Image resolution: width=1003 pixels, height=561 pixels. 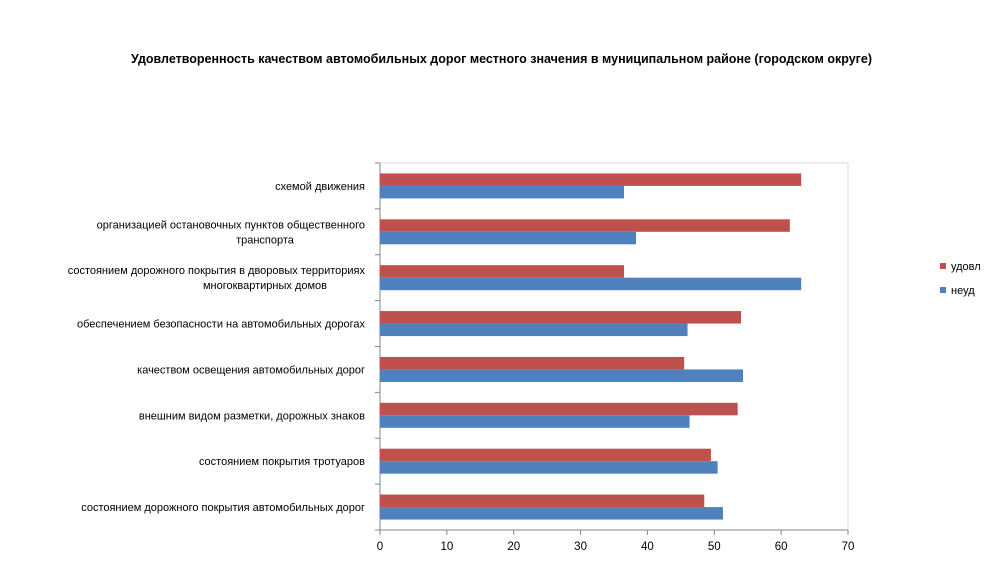 I want to click on category-label: качеством освещения автомобильных дорог, so click(x=251, y=370).